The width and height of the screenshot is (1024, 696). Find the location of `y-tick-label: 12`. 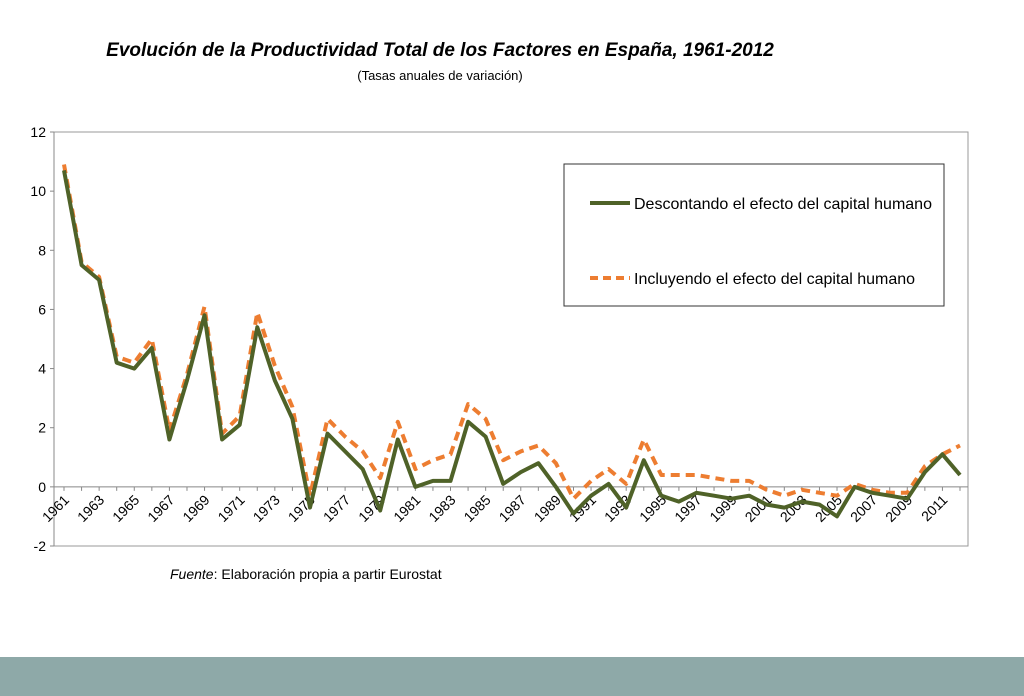

y-tick-label: 12 is located at coordinates (38, 132).